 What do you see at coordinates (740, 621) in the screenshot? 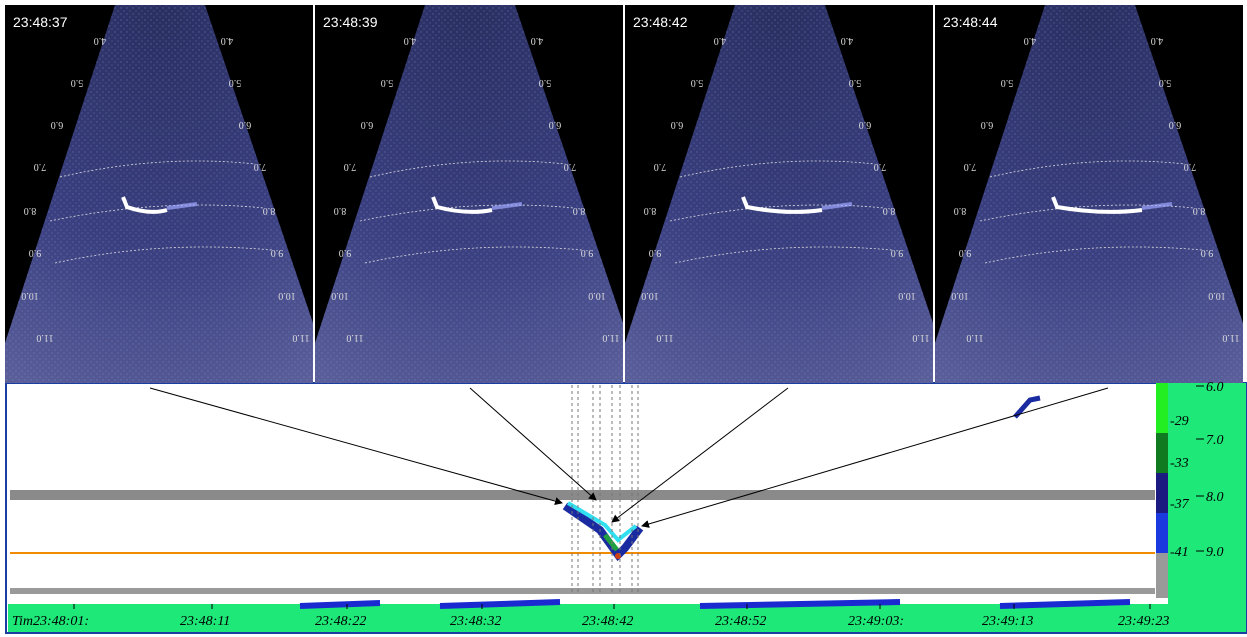
I see `time-tick-label: 23:48:52` at bounding box center [740, 621].